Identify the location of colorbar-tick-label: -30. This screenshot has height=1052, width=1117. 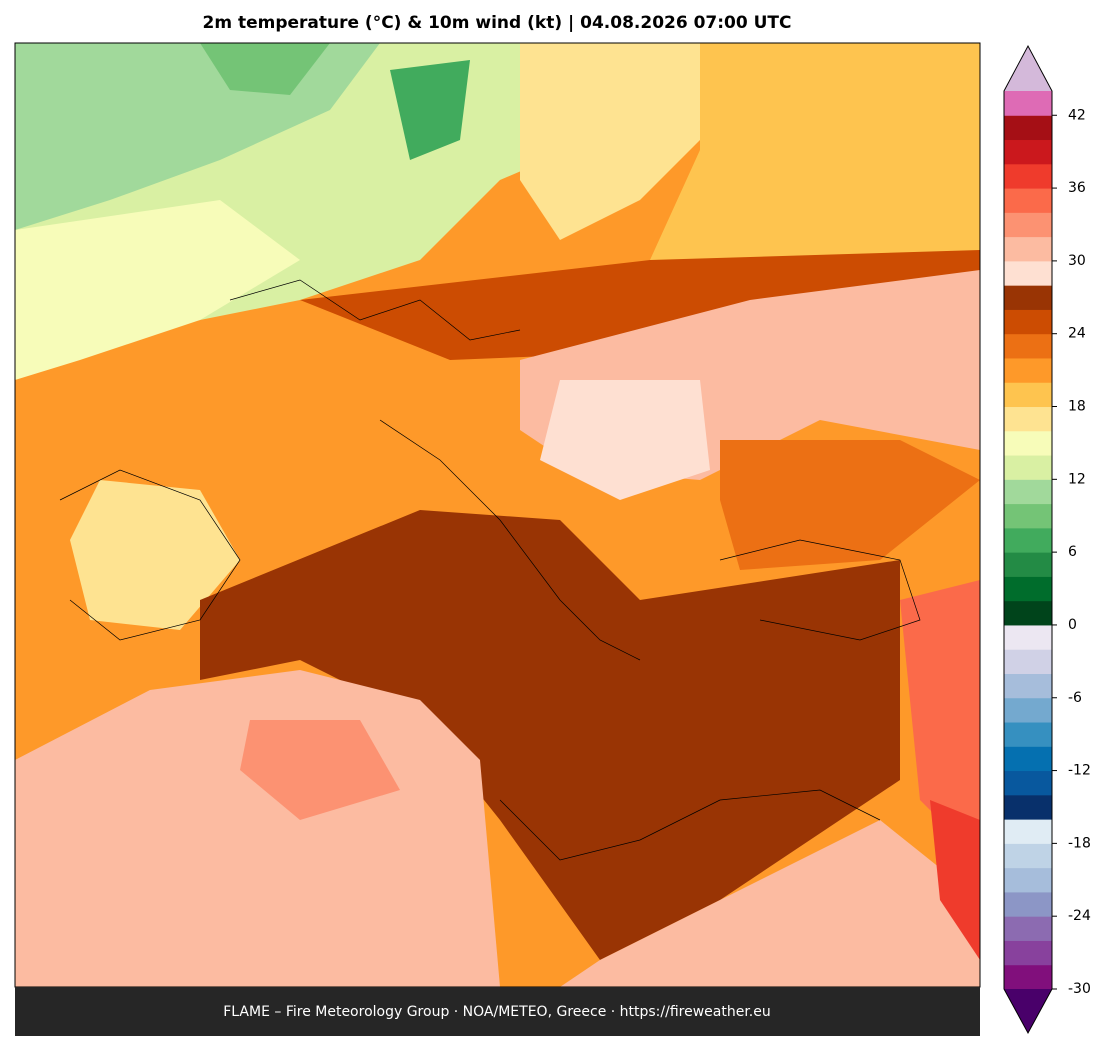
(1079, 989).